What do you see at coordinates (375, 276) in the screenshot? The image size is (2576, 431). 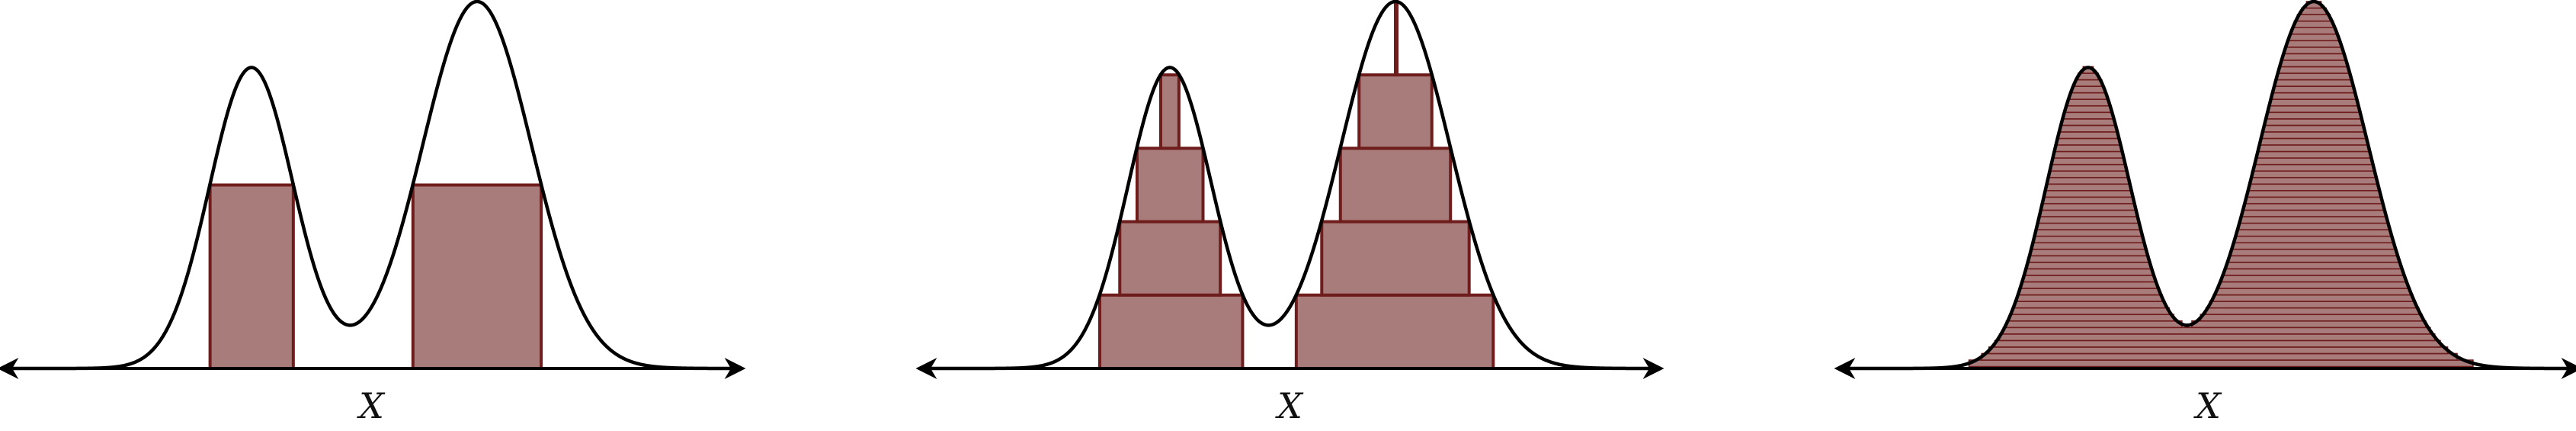 I see `threshold-rectangles` at bounding box center [375, 276].